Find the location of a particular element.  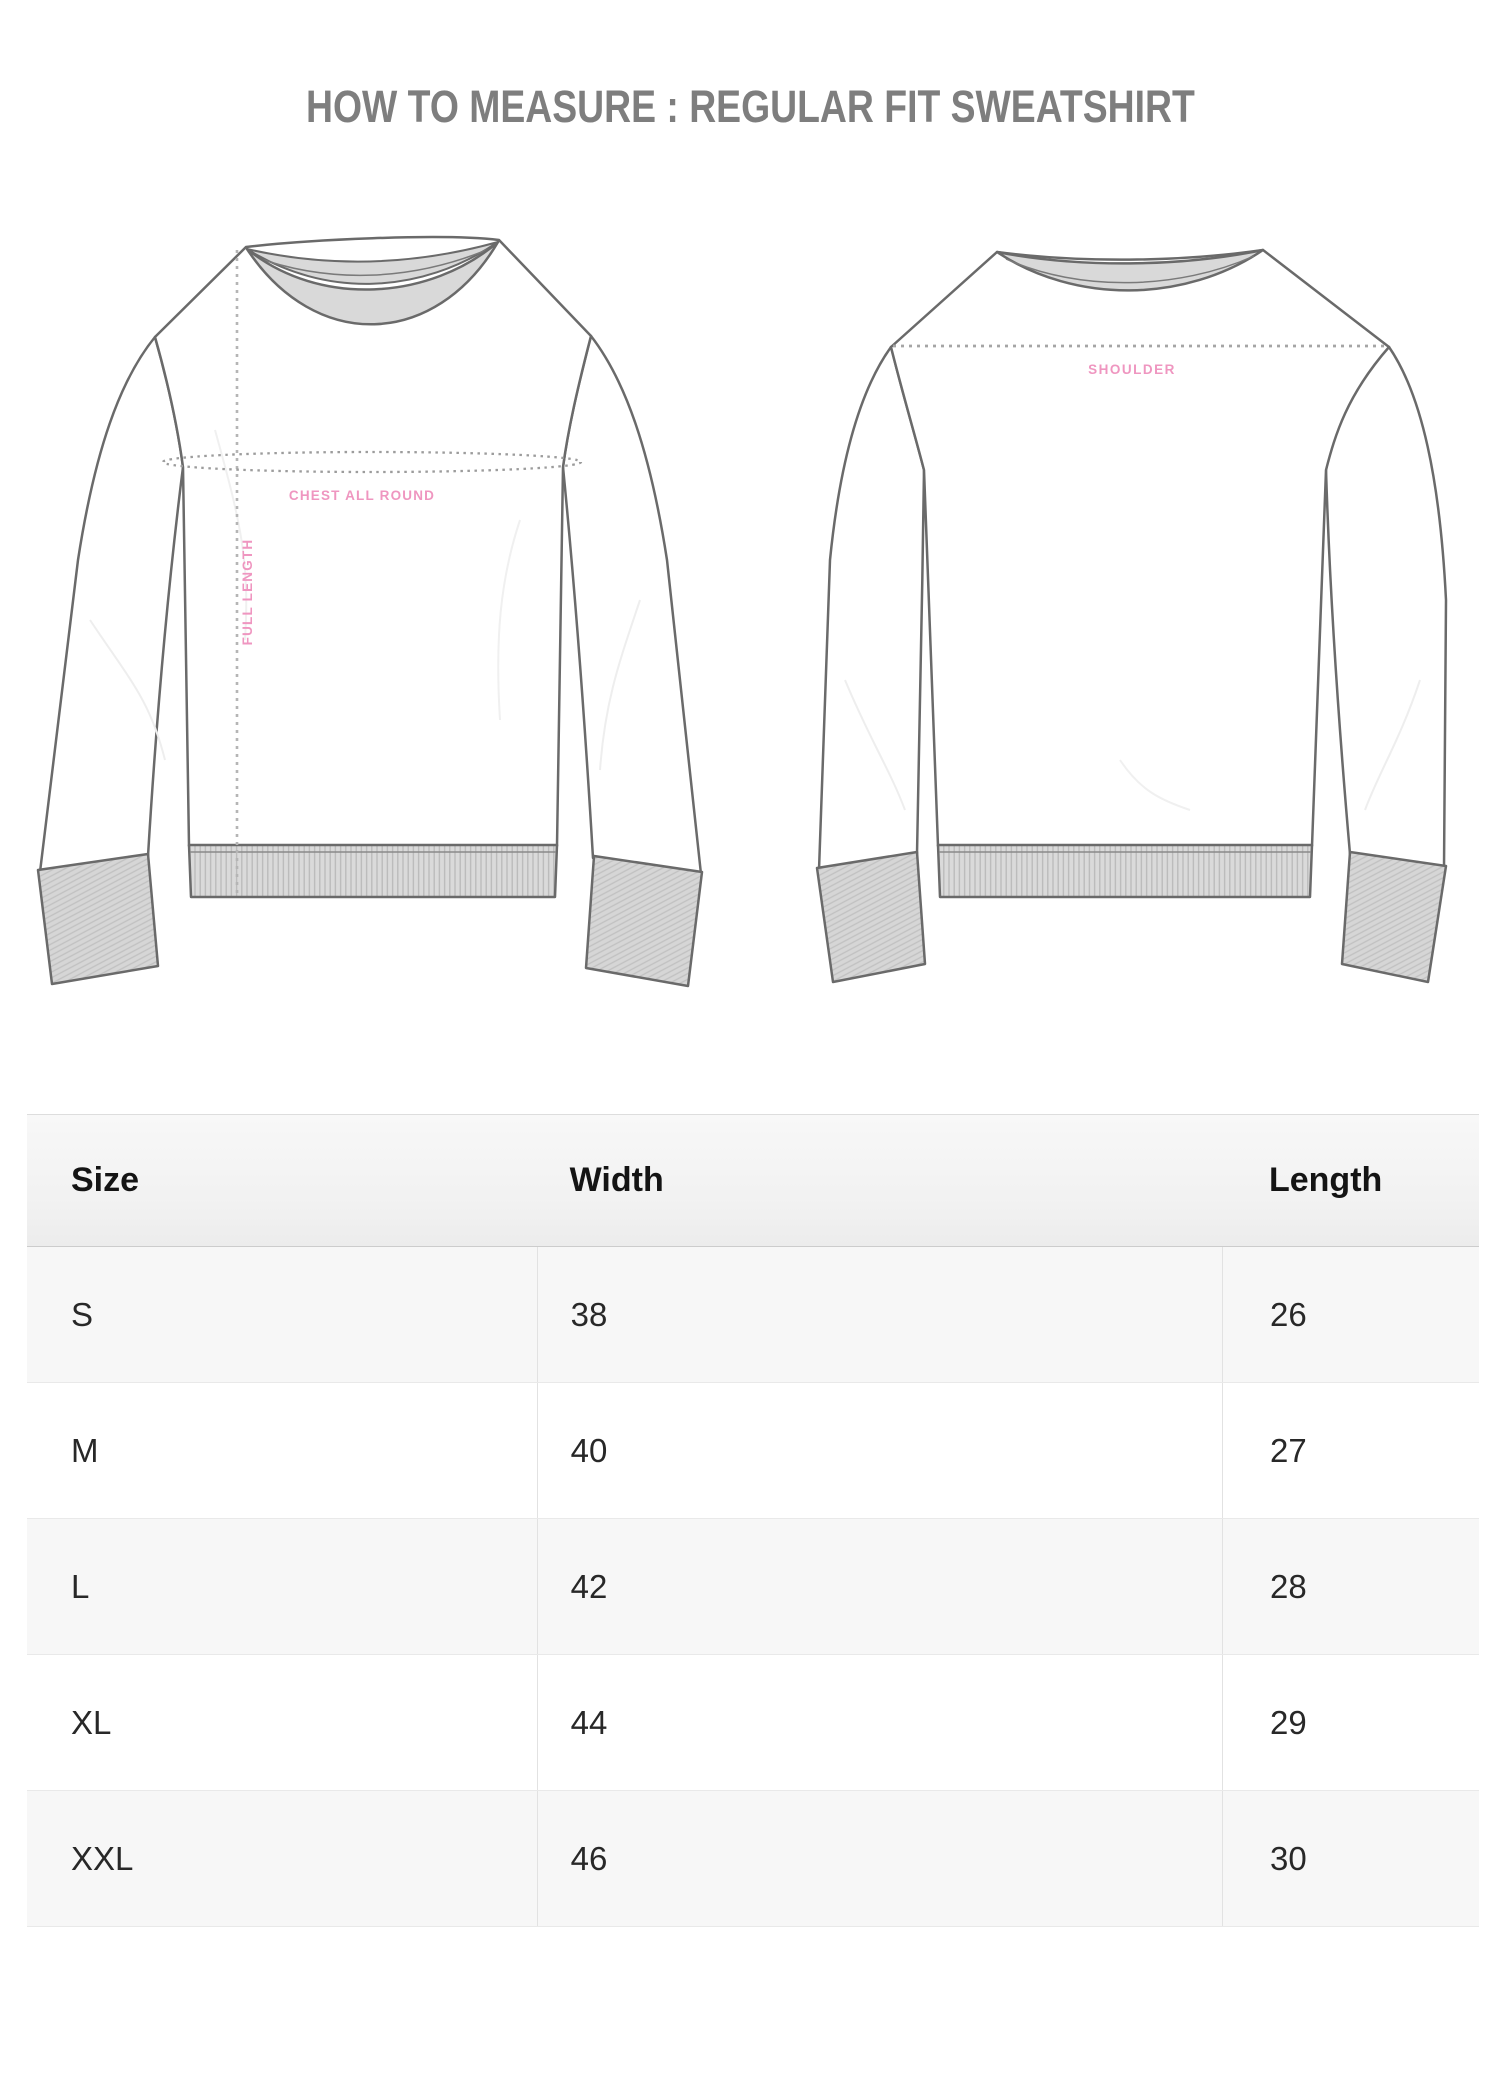

full-length-label: FULL LENGTH is located at coordinates (247, 592).